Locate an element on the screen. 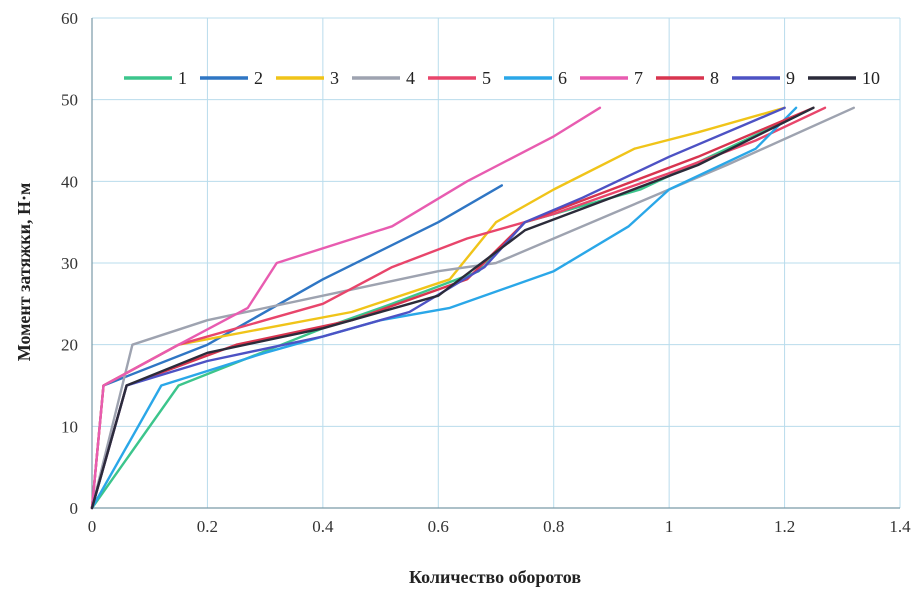  legend-label-2: 2 is located at coordinates (258, 78).